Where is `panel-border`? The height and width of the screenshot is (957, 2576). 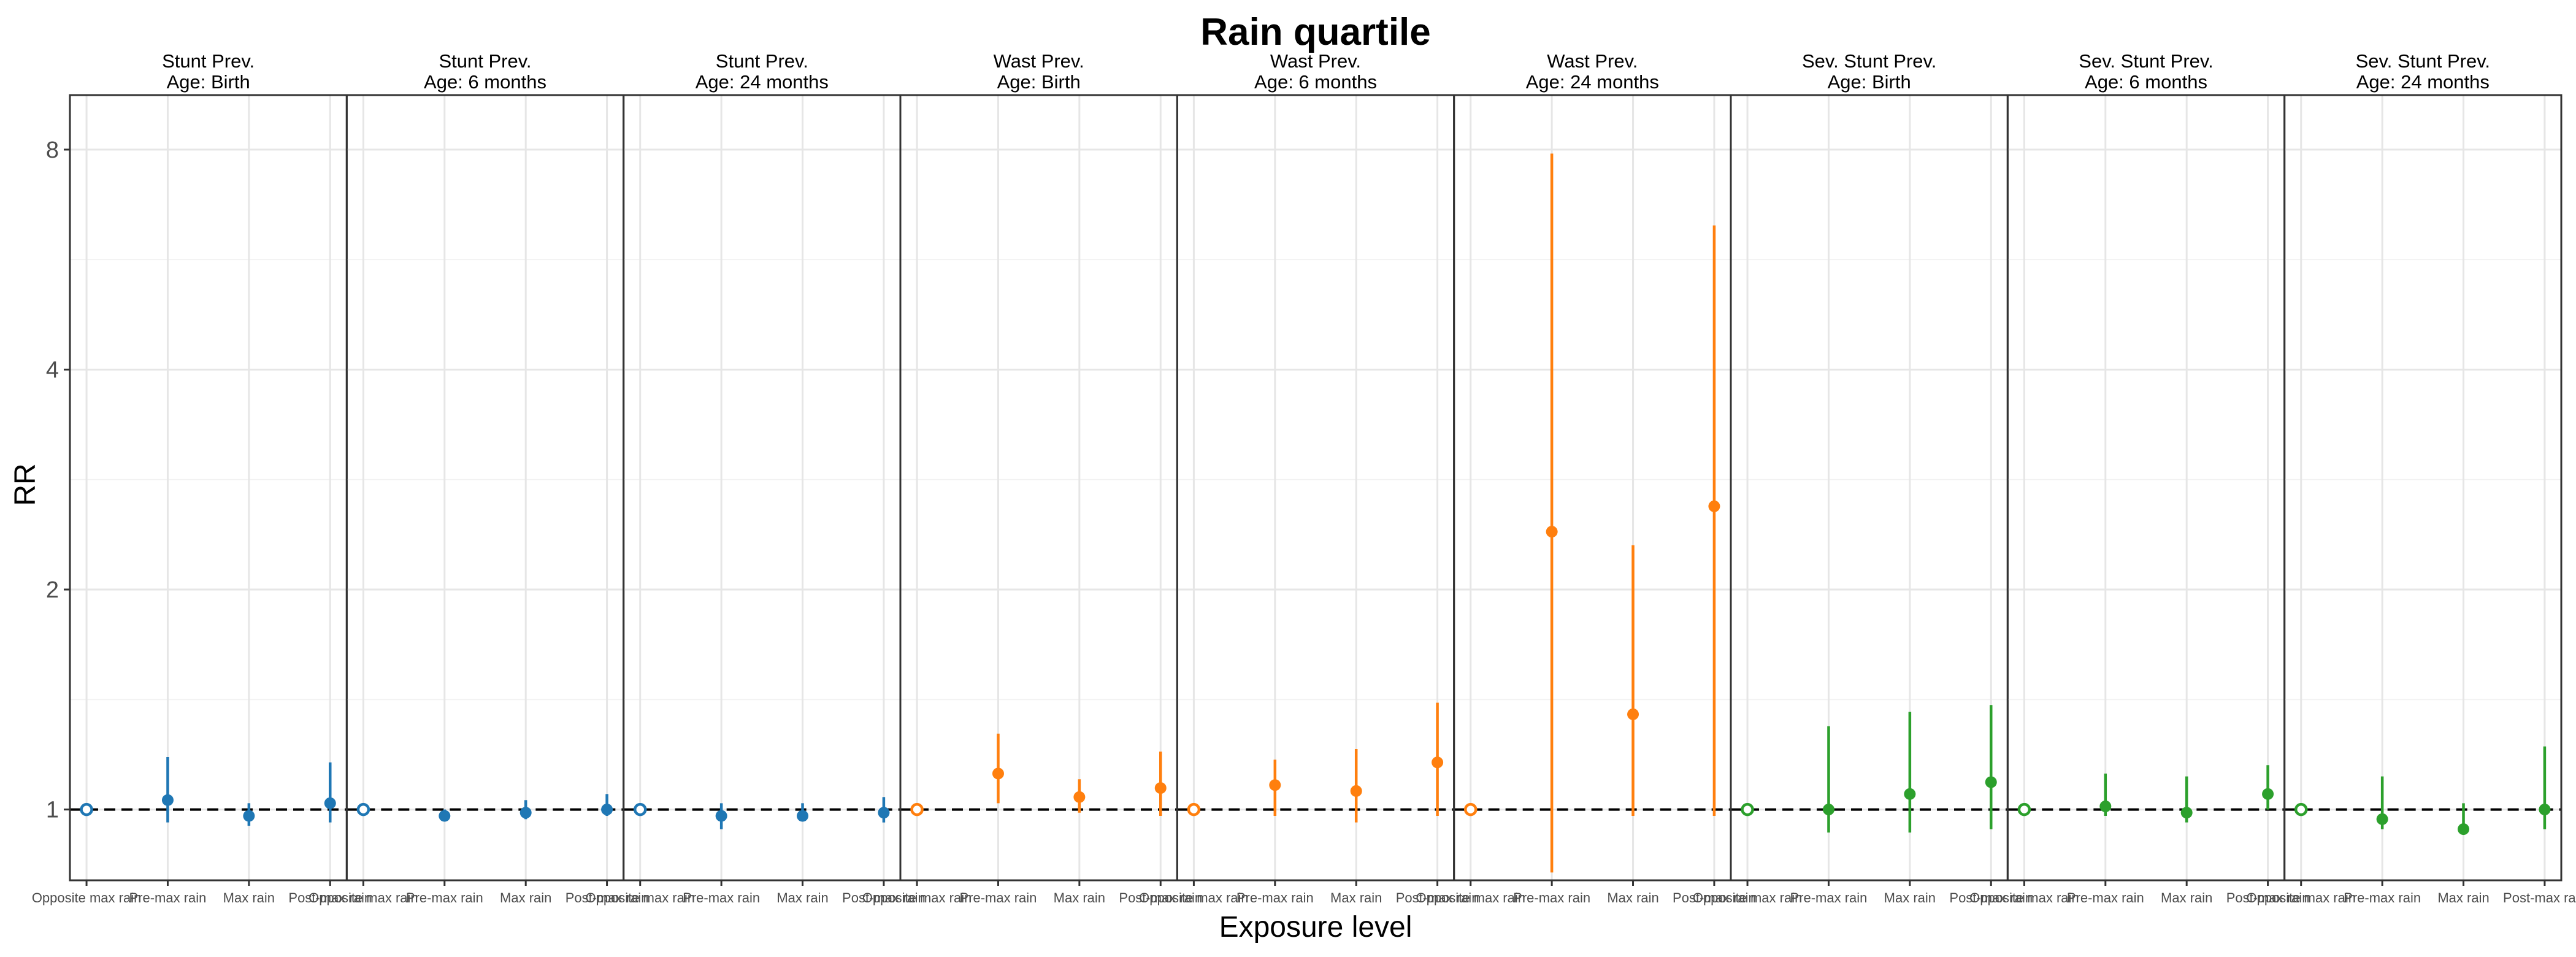
panel-border is located at coordinates (2423, 488).